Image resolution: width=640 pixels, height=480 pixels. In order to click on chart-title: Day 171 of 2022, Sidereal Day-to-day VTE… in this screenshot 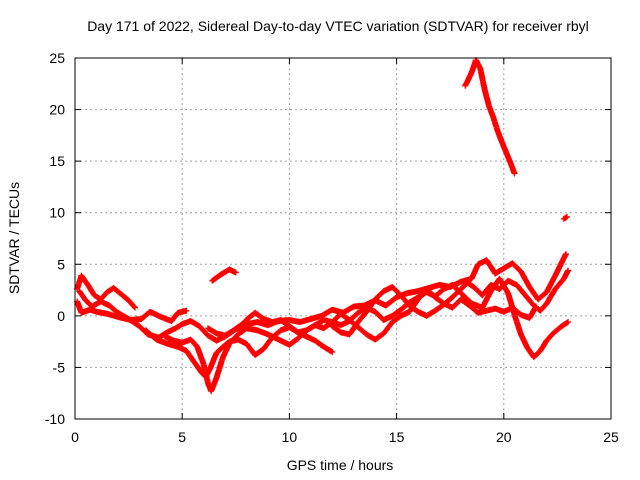, I will do `click(338, 26)`.